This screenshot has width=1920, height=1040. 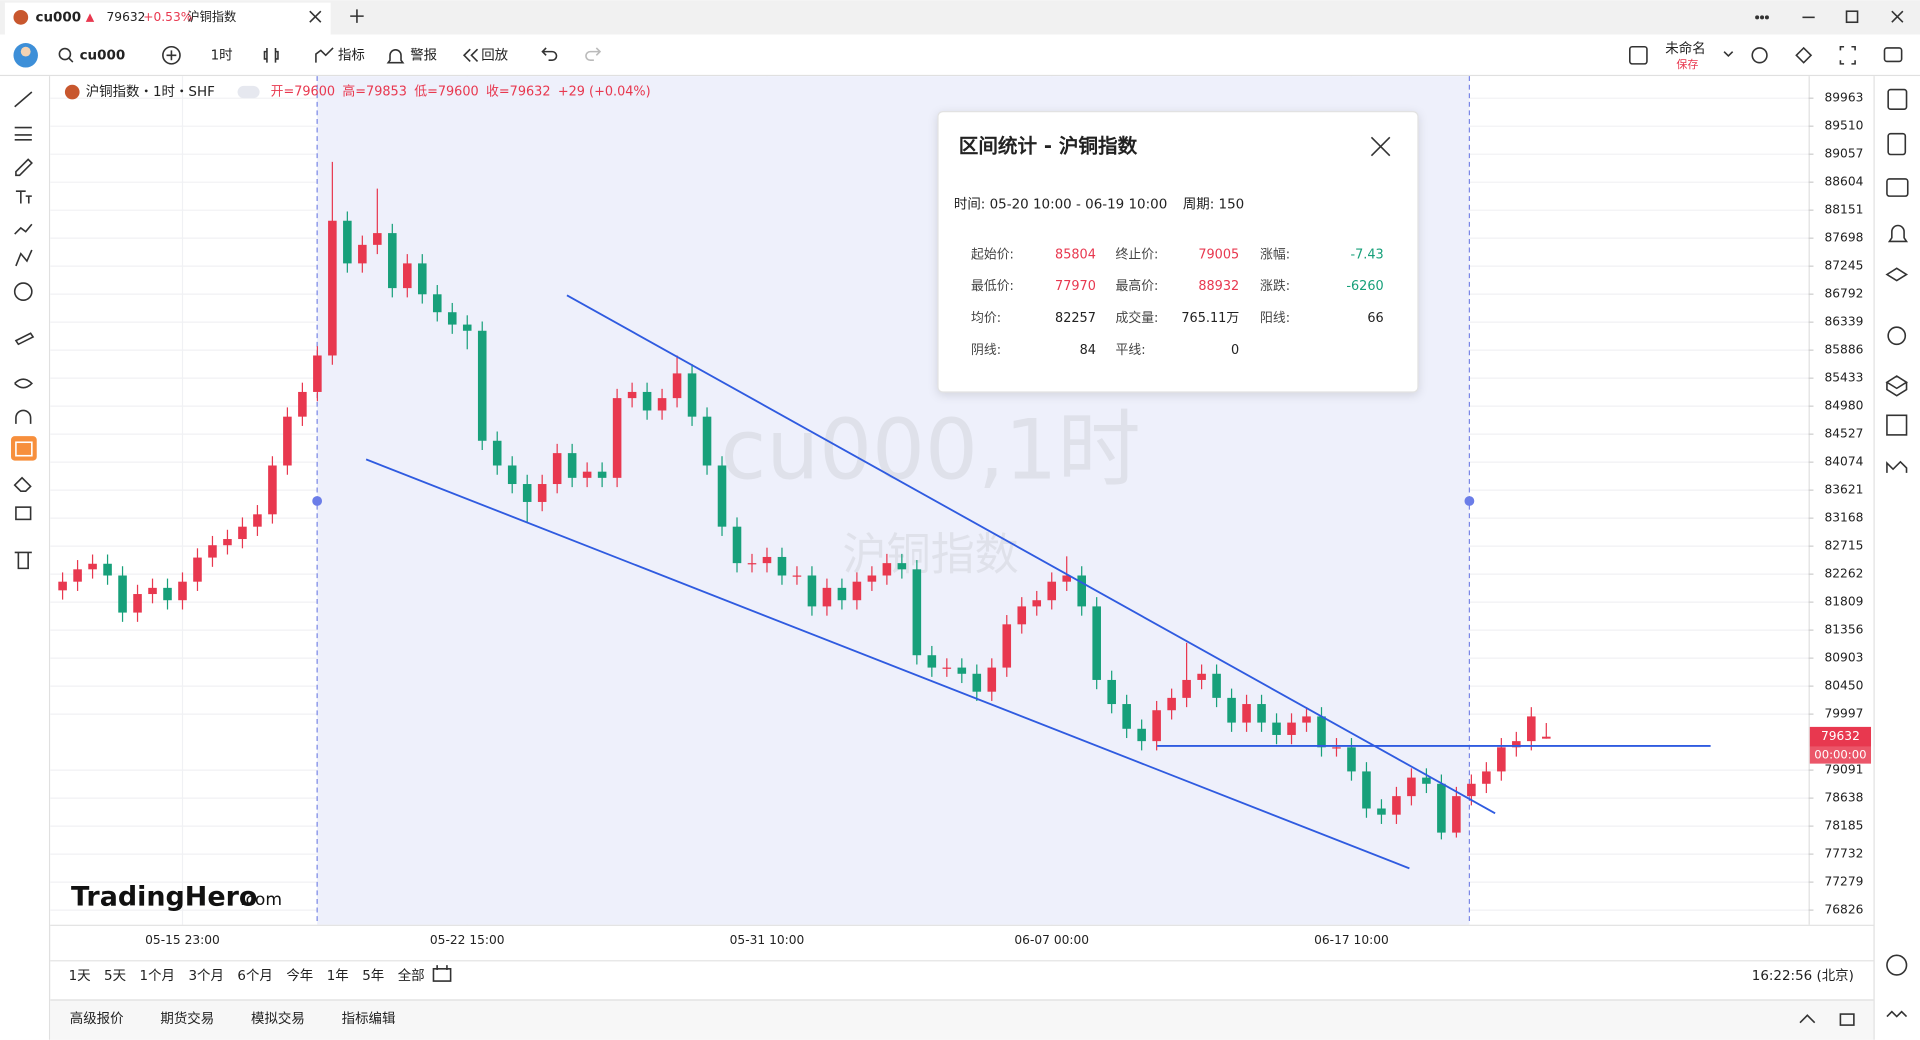 What do you see at coordinates (115, 976) in the screenshot?
I see `range-button: 5天` at bounding box center [115, 976].